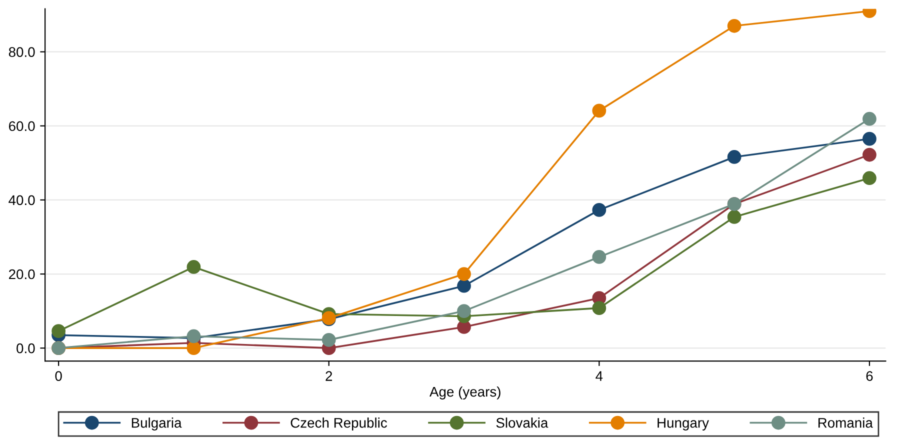  I want to click on x-tick-label: 4, so click(599, 376).